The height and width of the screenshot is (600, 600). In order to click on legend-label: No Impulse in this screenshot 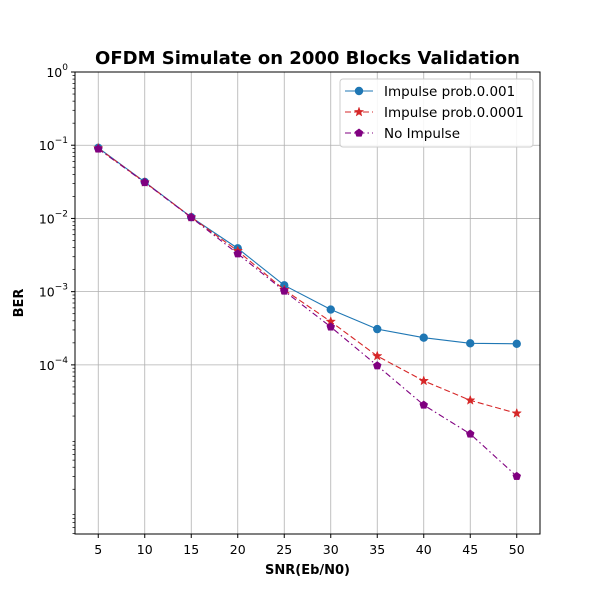, I will do `click(422, 134)`.